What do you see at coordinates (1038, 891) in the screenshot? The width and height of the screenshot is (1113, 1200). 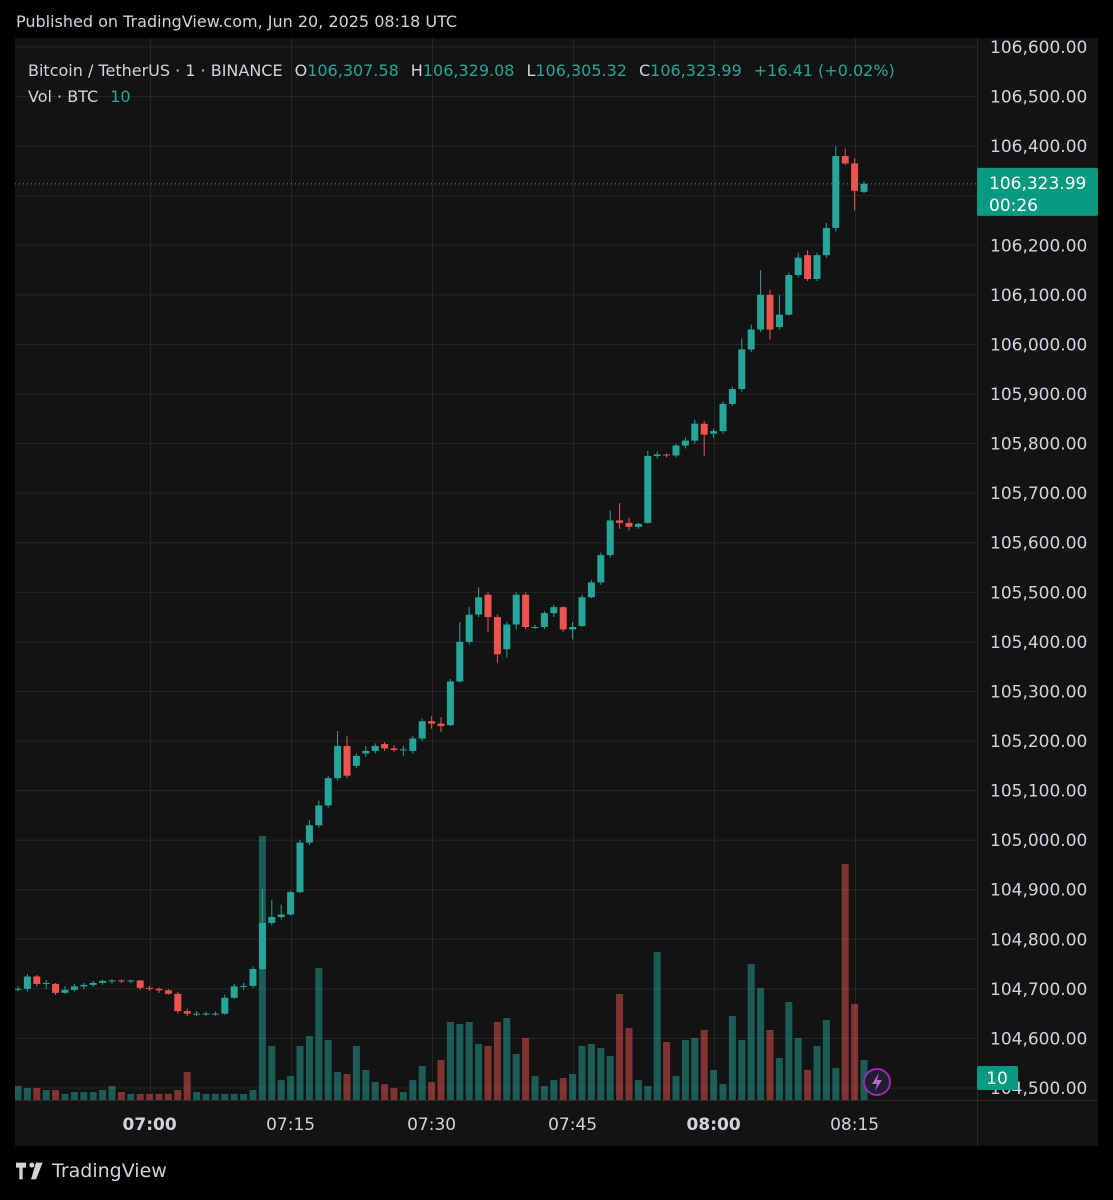 I see `price-tick-label: 104,900.00` at bounding box center [1038, 891].